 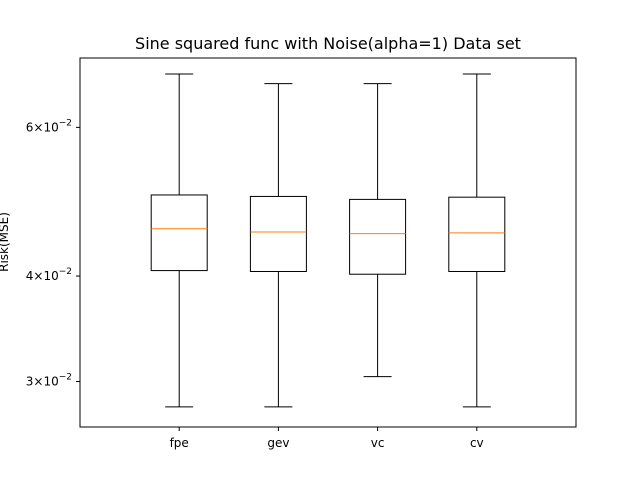 I want to click on box-group-fpe, so click(x=179, y=240).